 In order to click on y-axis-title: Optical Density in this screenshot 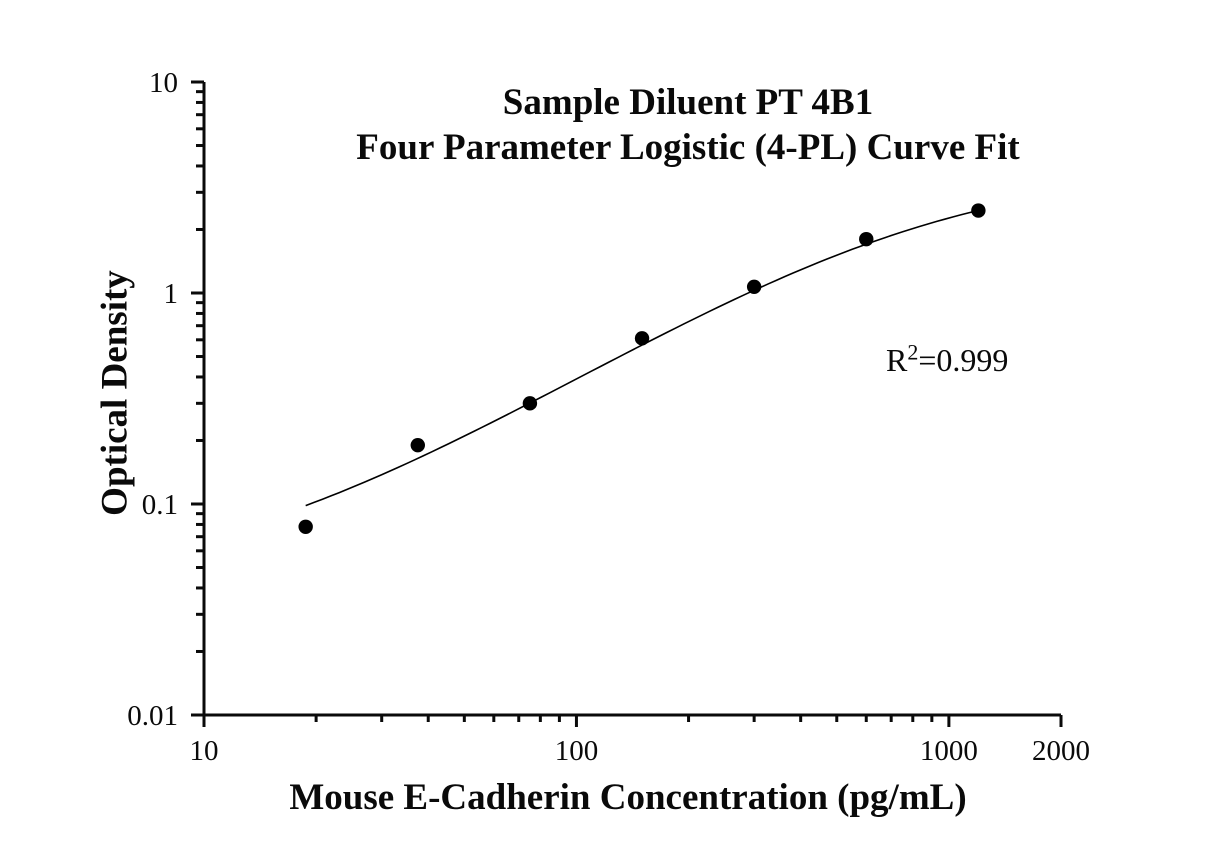, I will do `click(115, 393)`.